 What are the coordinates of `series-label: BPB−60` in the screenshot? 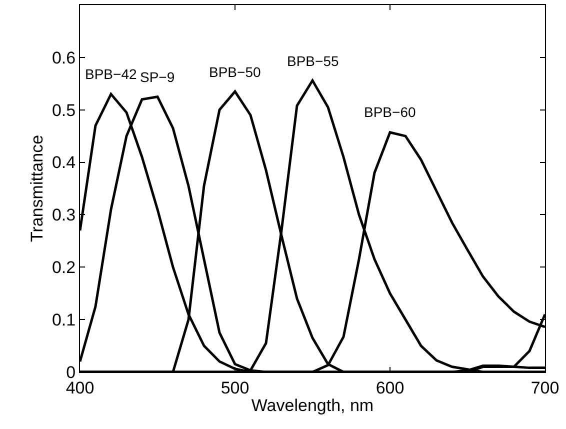 It's located at (390, 112).